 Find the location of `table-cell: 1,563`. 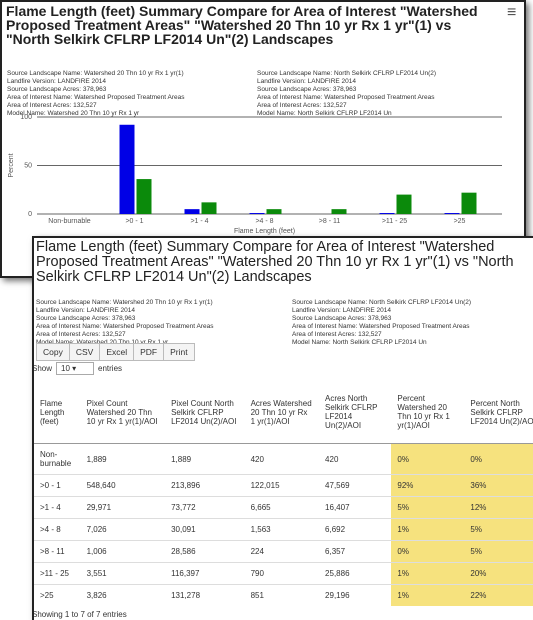

table-cell: 1,563 is located at coordinates (282, 529).